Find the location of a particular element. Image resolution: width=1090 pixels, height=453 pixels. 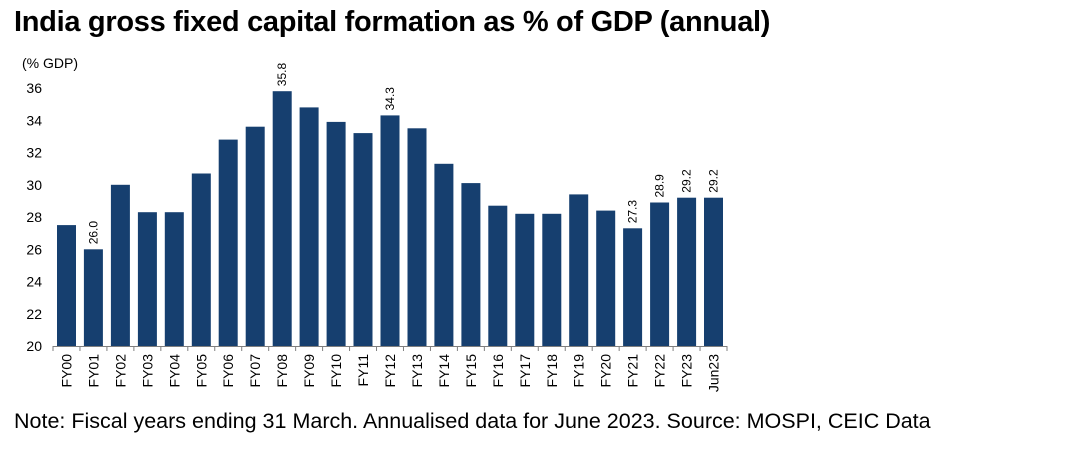

y-tick-label: 32 is located at coordinates (34, 153).